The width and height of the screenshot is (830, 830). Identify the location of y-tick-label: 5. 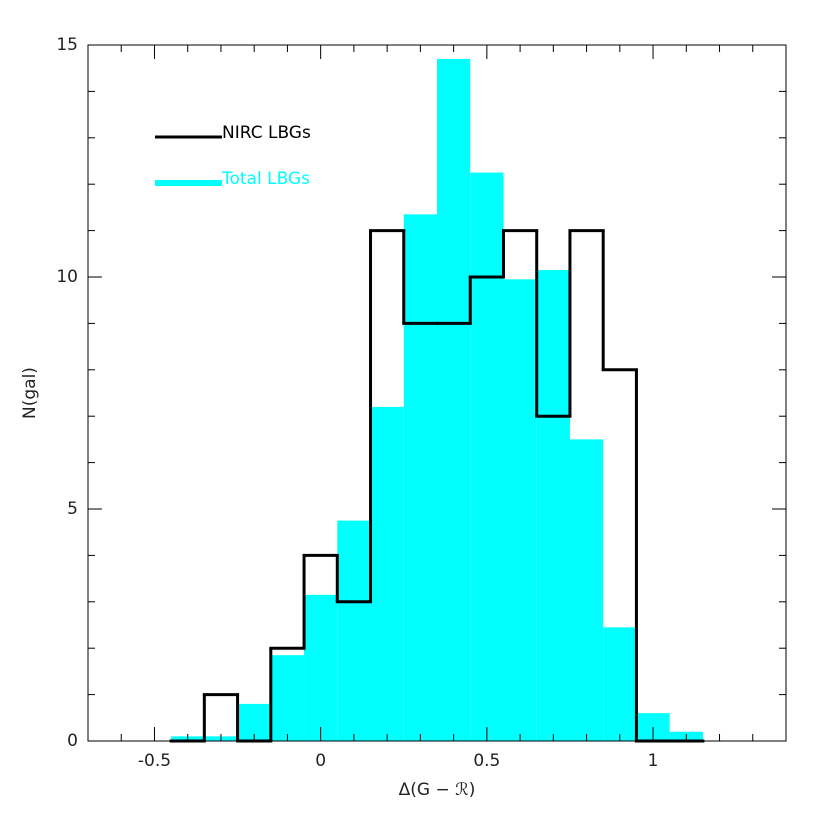
(72, 509).